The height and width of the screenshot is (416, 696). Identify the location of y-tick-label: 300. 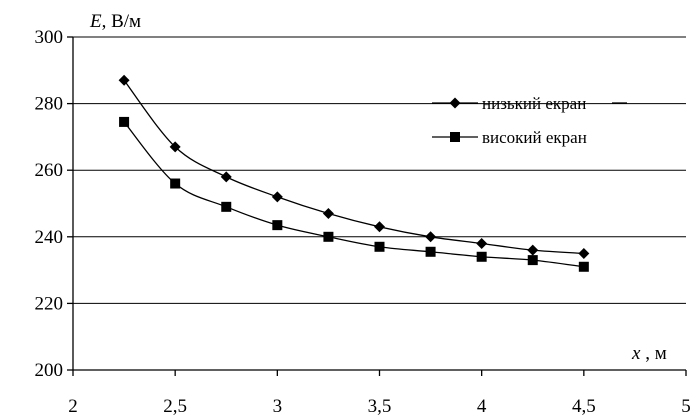
(49, 37).